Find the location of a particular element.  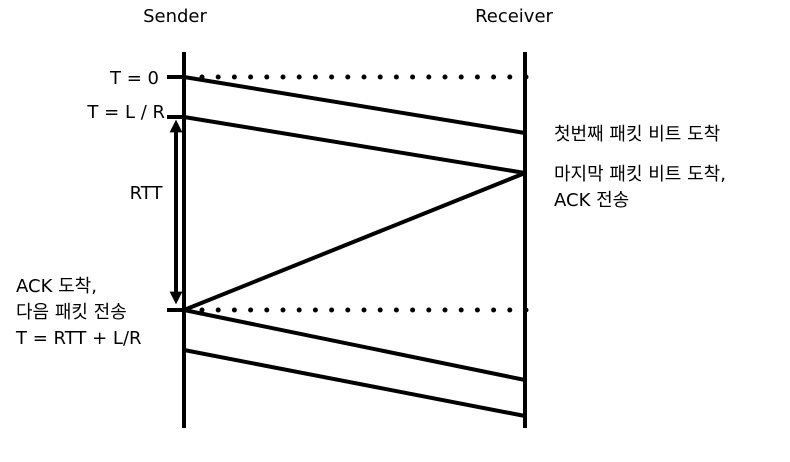

label-last-bit-arrive-line2: ACK 전송 is located at coordinates (591, 200).